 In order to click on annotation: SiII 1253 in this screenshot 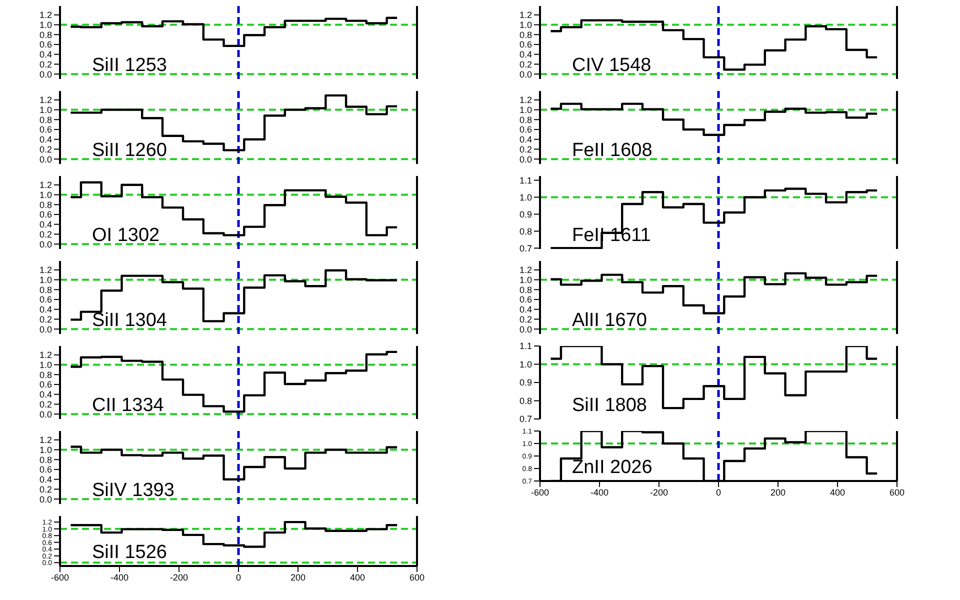, I will do `click(129, 66)`.